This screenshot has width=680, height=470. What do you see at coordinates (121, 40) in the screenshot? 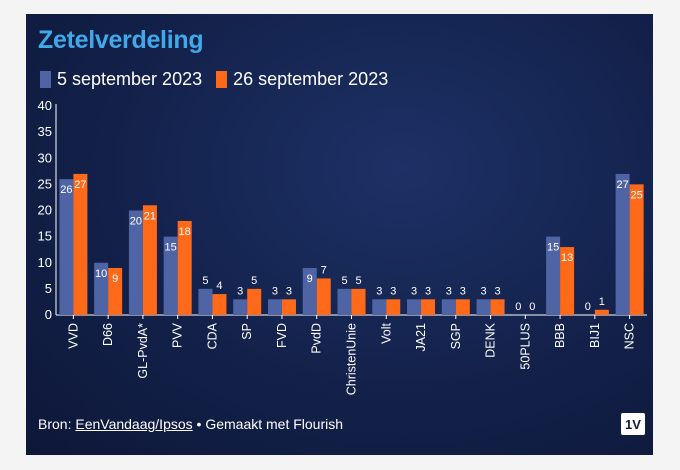
I see `chart-title: Zetelverdeling` at bounding box center [121, 40].